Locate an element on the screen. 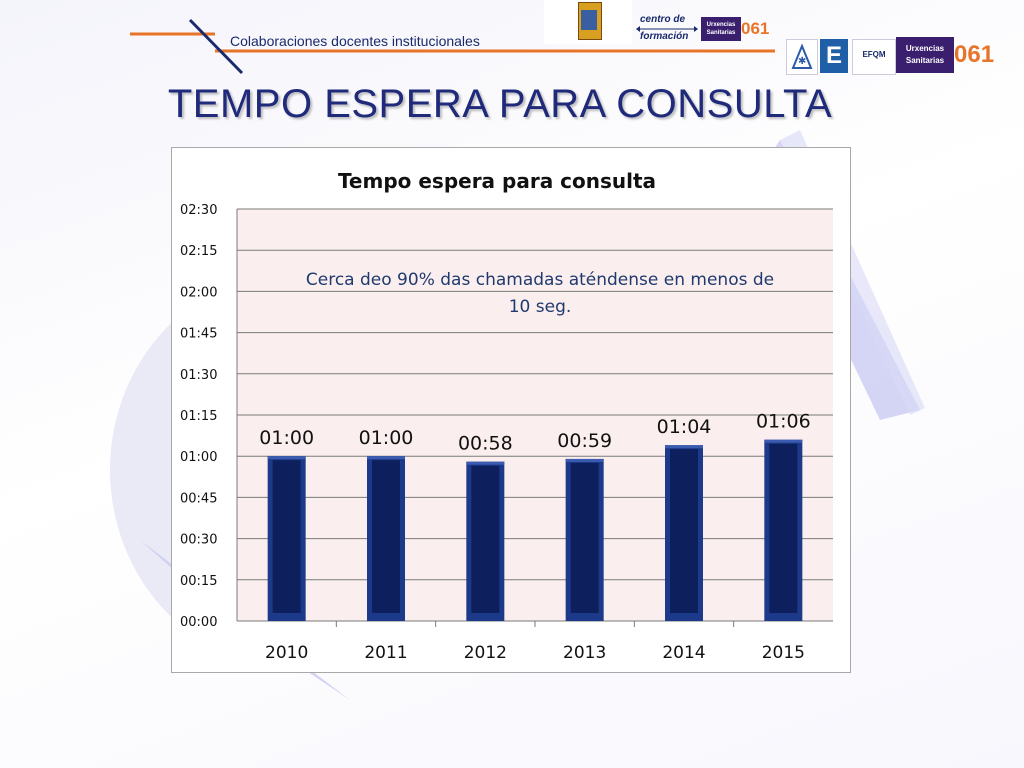 Image resolution: width=1024 pixels, height=768 pixels. header-lines is located at coordinates (452, 46).